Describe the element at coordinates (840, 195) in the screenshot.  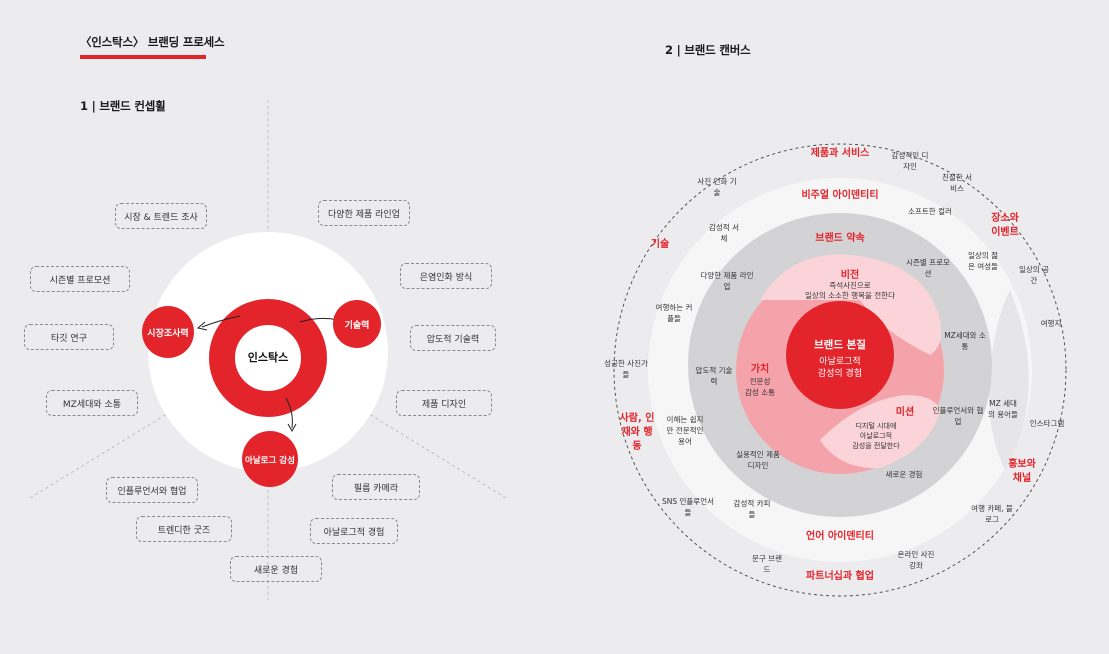
I see `label-visual-identity: 비주얼 아이덴티티` at that location.